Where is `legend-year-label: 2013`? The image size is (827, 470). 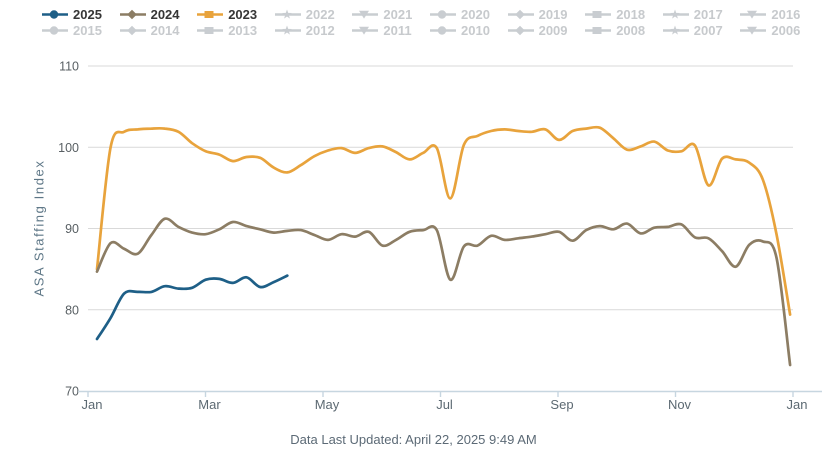 legend-year-label: 2013 is located at coordinates (243, 30).